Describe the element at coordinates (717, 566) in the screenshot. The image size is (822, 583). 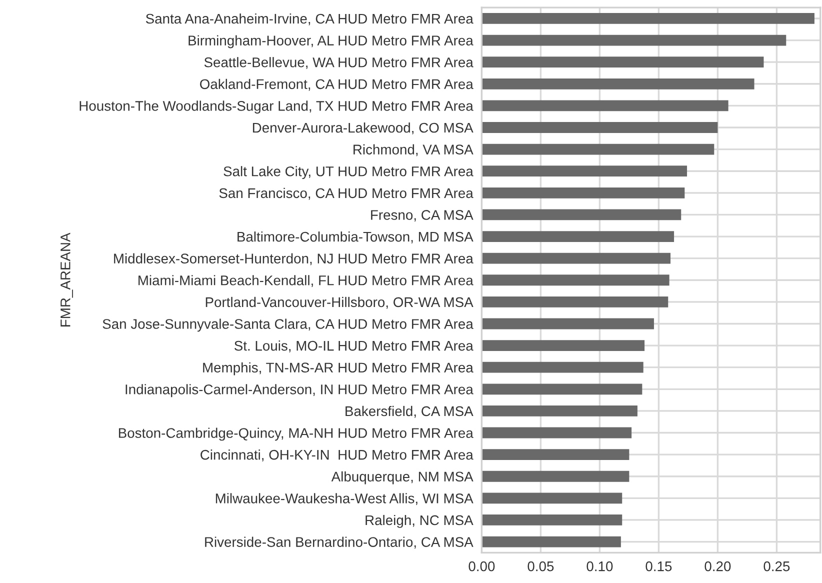
I see `x-tick-label: 0.20` at that location.